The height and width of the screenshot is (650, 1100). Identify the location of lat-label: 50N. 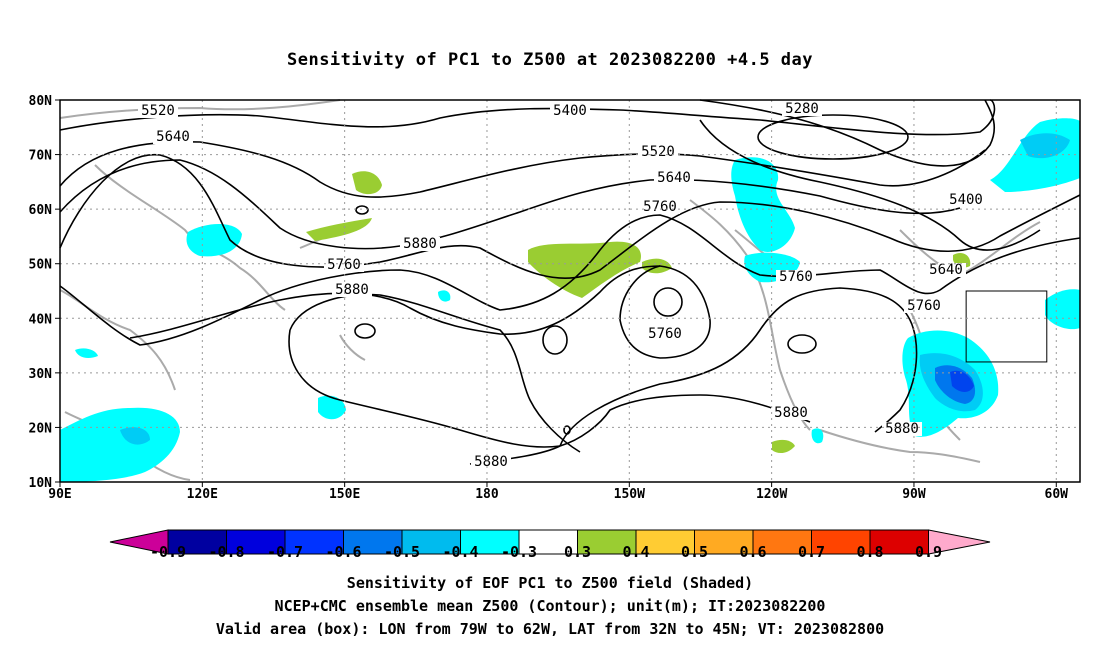
(41, 265).